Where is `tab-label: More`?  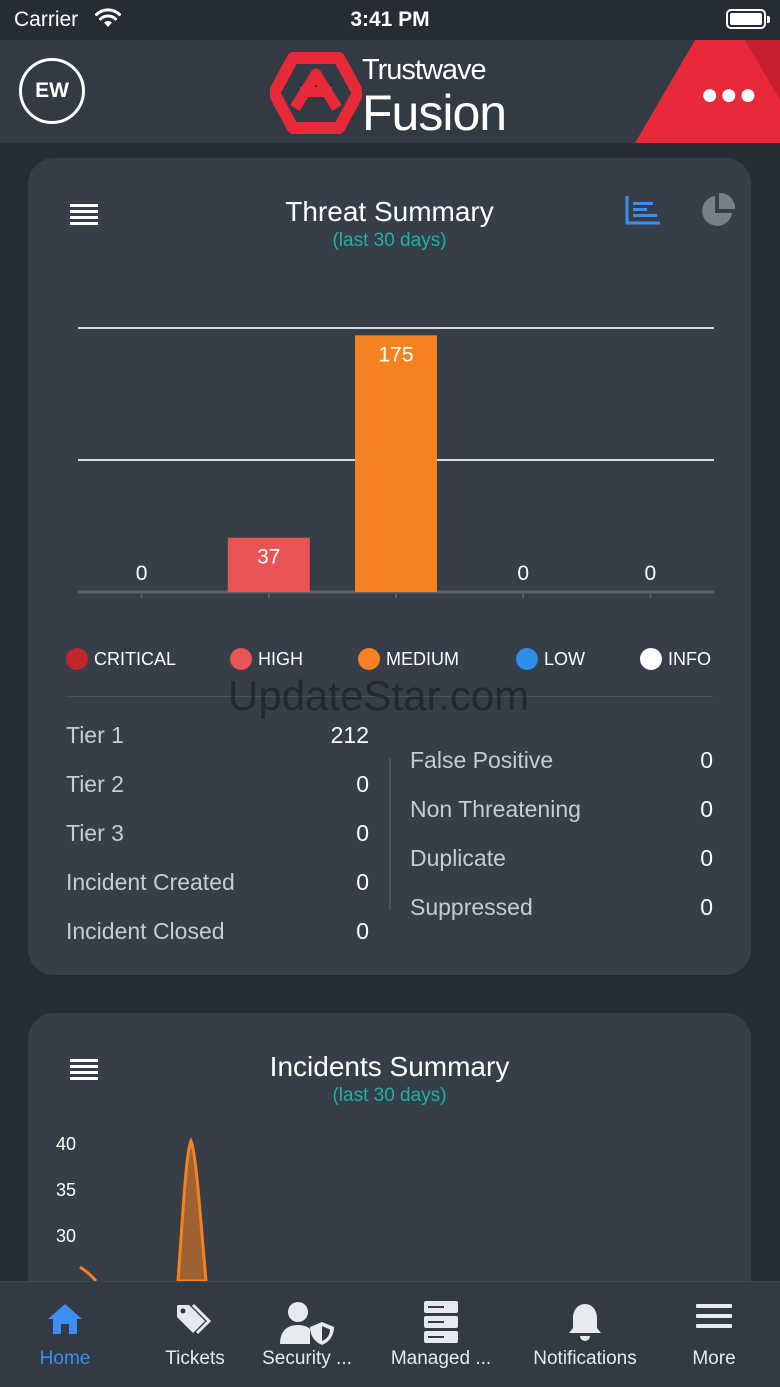
tab-label: More is located at coordinates (714, 1358).